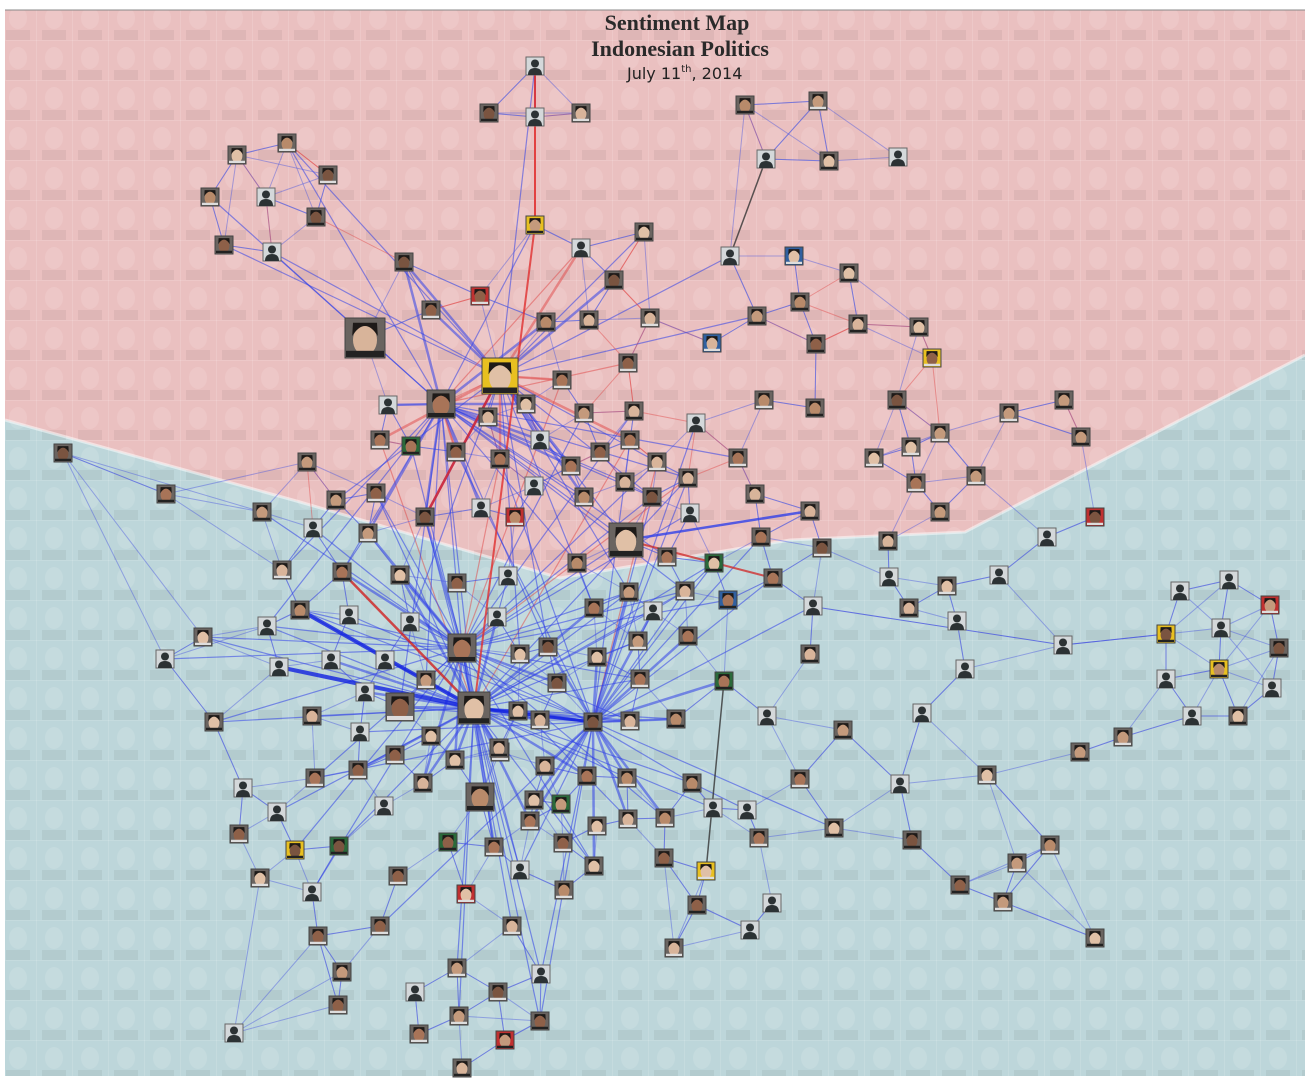 The image size is (1309, 1079). What do you see at coordinates (677, 22) in the screenshot?
I see `title: Sentiment Map` at bounding box center [677, 22].